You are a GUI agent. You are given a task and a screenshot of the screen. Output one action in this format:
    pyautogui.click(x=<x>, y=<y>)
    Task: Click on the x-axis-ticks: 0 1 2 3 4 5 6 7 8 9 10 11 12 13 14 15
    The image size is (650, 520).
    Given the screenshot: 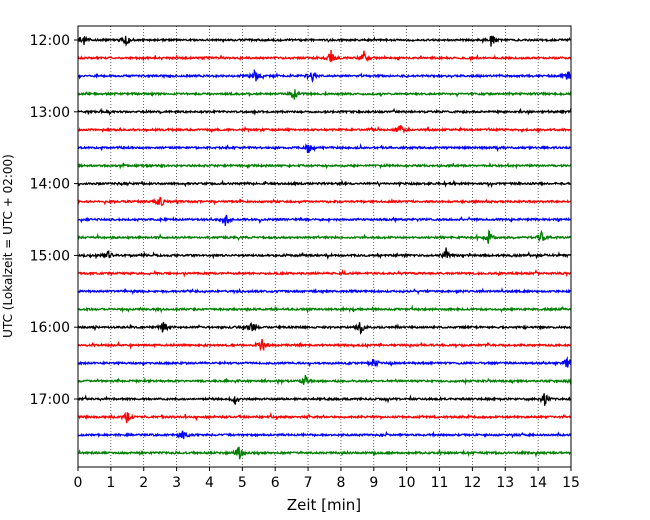 What is the action you would take?
    pyautogui.click(x=327, y=479)
    